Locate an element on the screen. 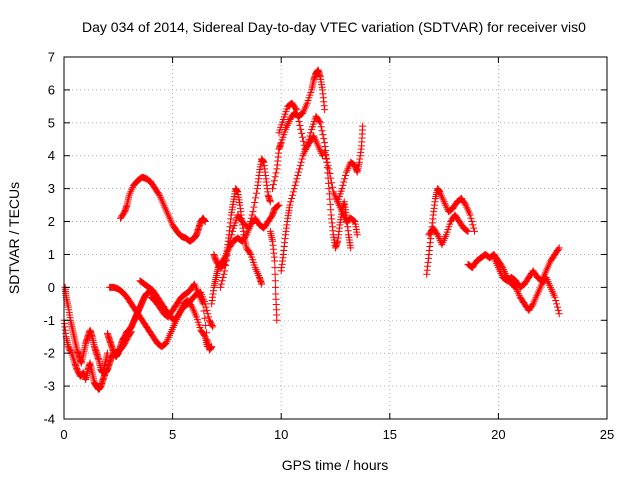  x-tick-label: 10 is located at coordinates (281, 434).